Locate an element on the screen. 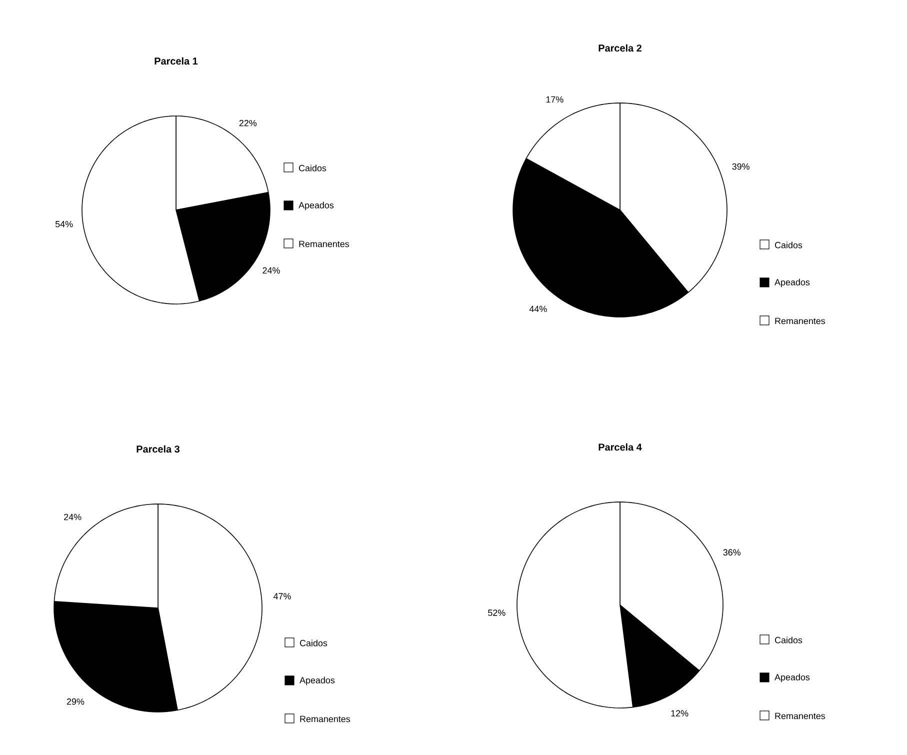 The width and height of the screenshot is (907, 755). chart-title: Parcela 3 is located at coordinates (158, 449).